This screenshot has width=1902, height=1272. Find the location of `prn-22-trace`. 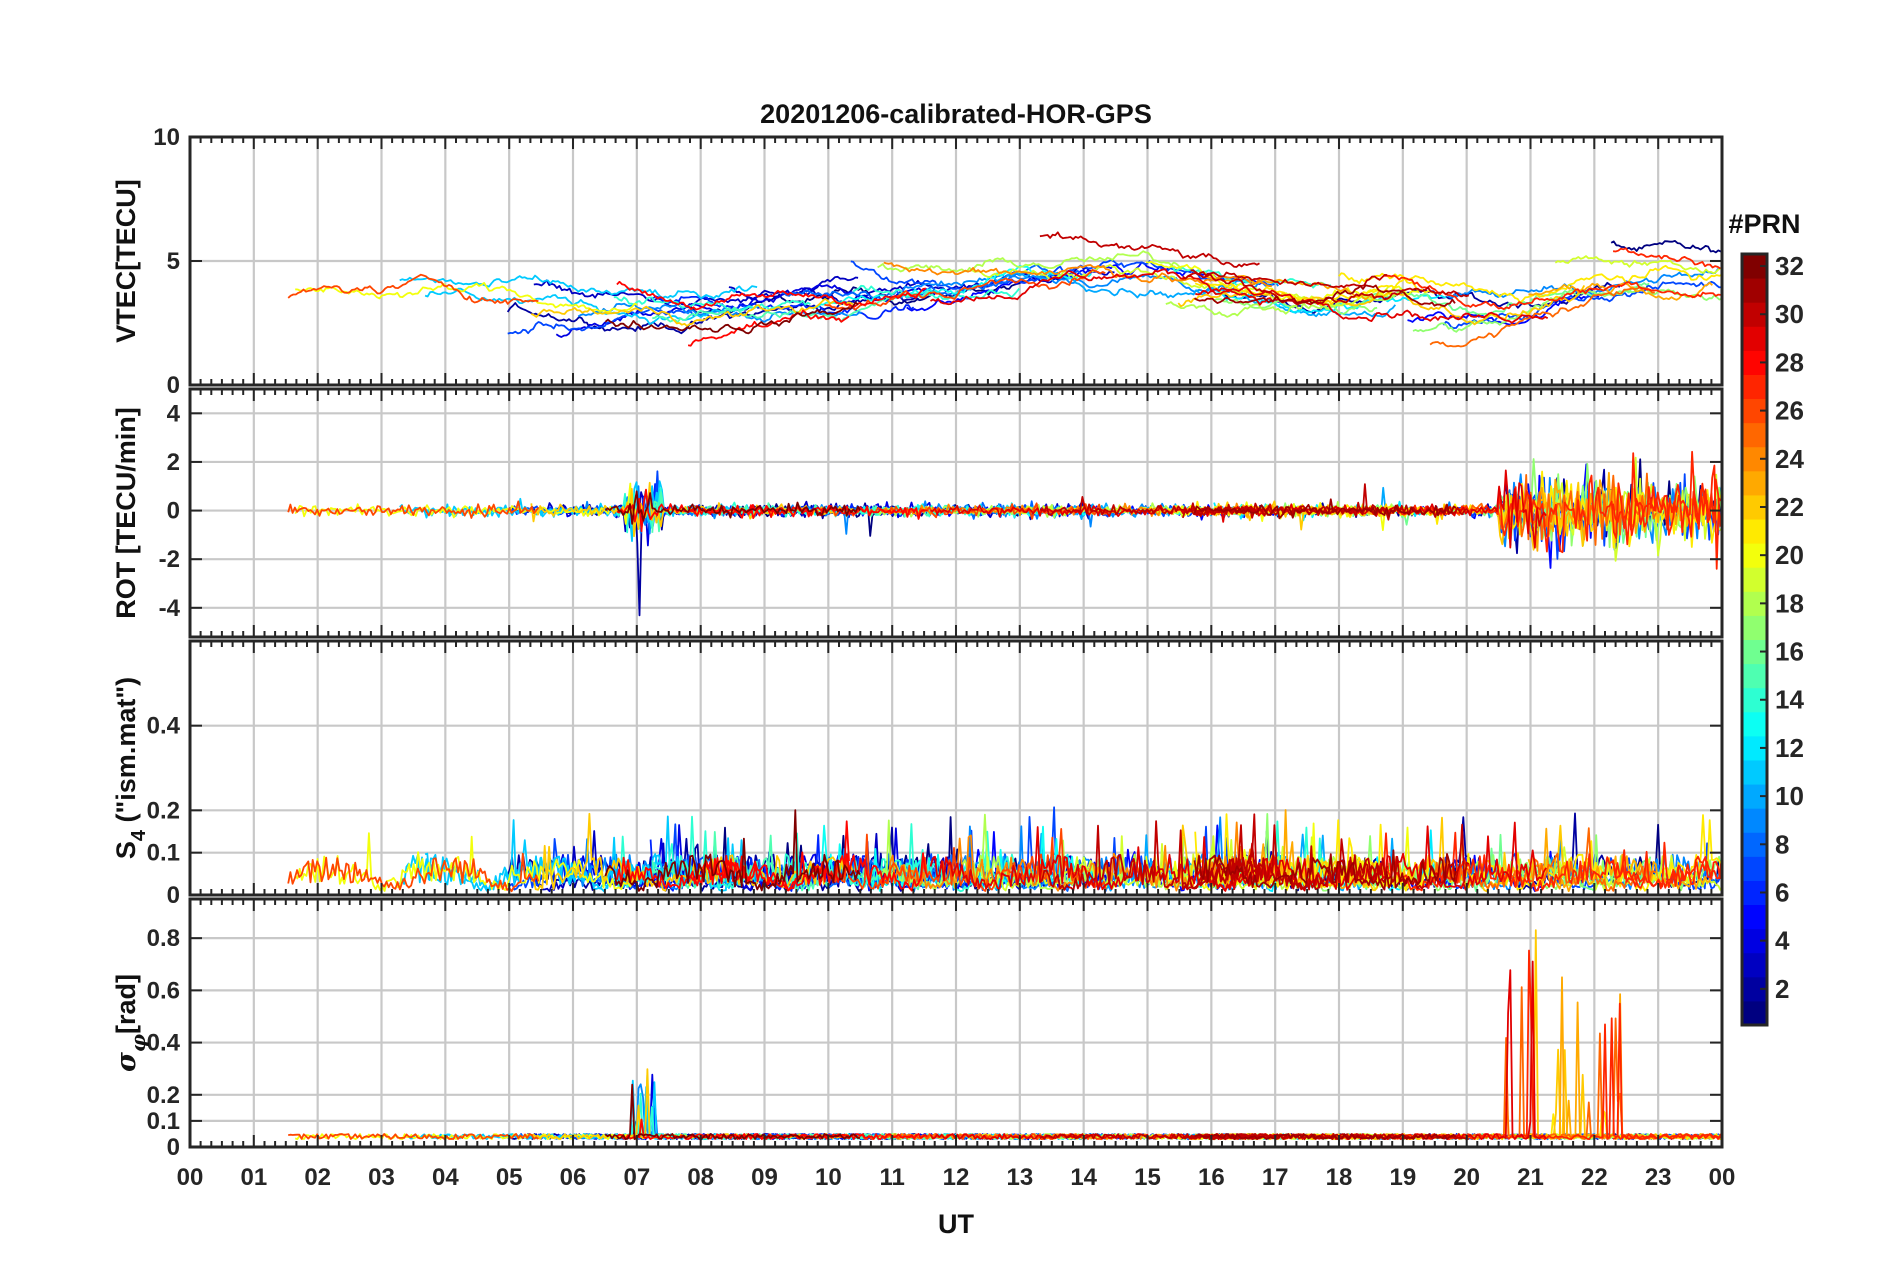

prn-22-trace is located at coordinates (692, 852).